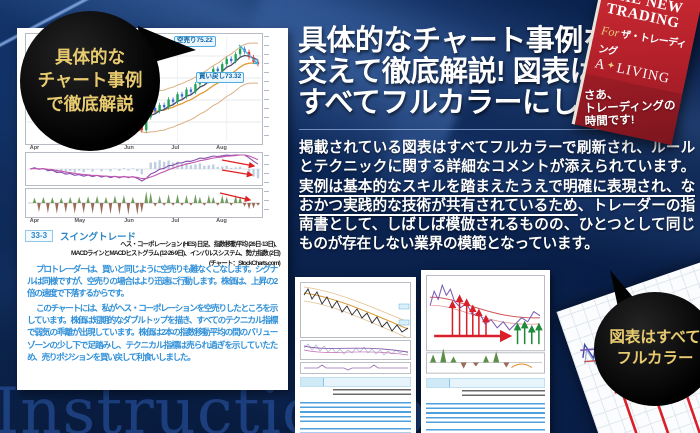 This screenshot has height=433, width=700. What do you see at coordinates (610, 31) in the screenshot?
I see `cover-script-word: For` at bounding box center [610, 31].